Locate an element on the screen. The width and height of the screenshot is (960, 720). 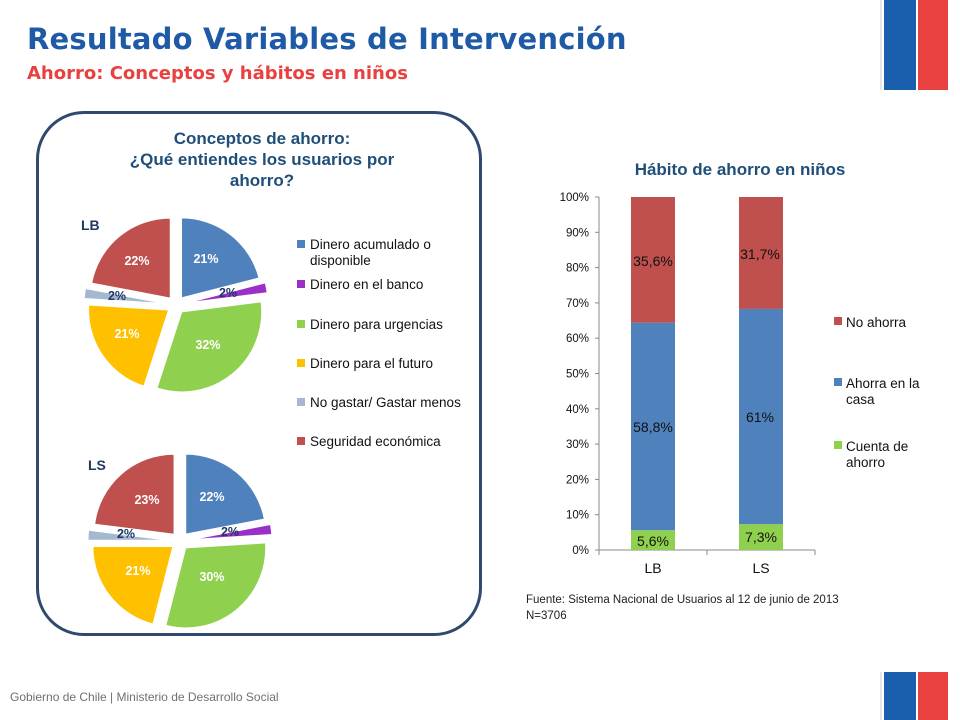
x-tick-label: LB is located at coordinates (652, 568).